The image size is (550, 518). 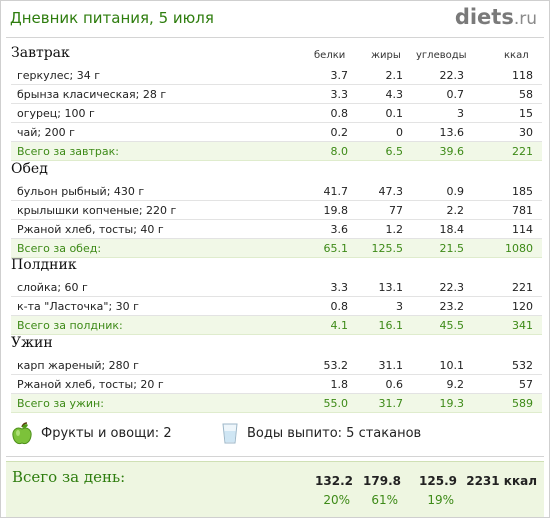 I want to click on food-fat: 0, so click(x=399, y=132).